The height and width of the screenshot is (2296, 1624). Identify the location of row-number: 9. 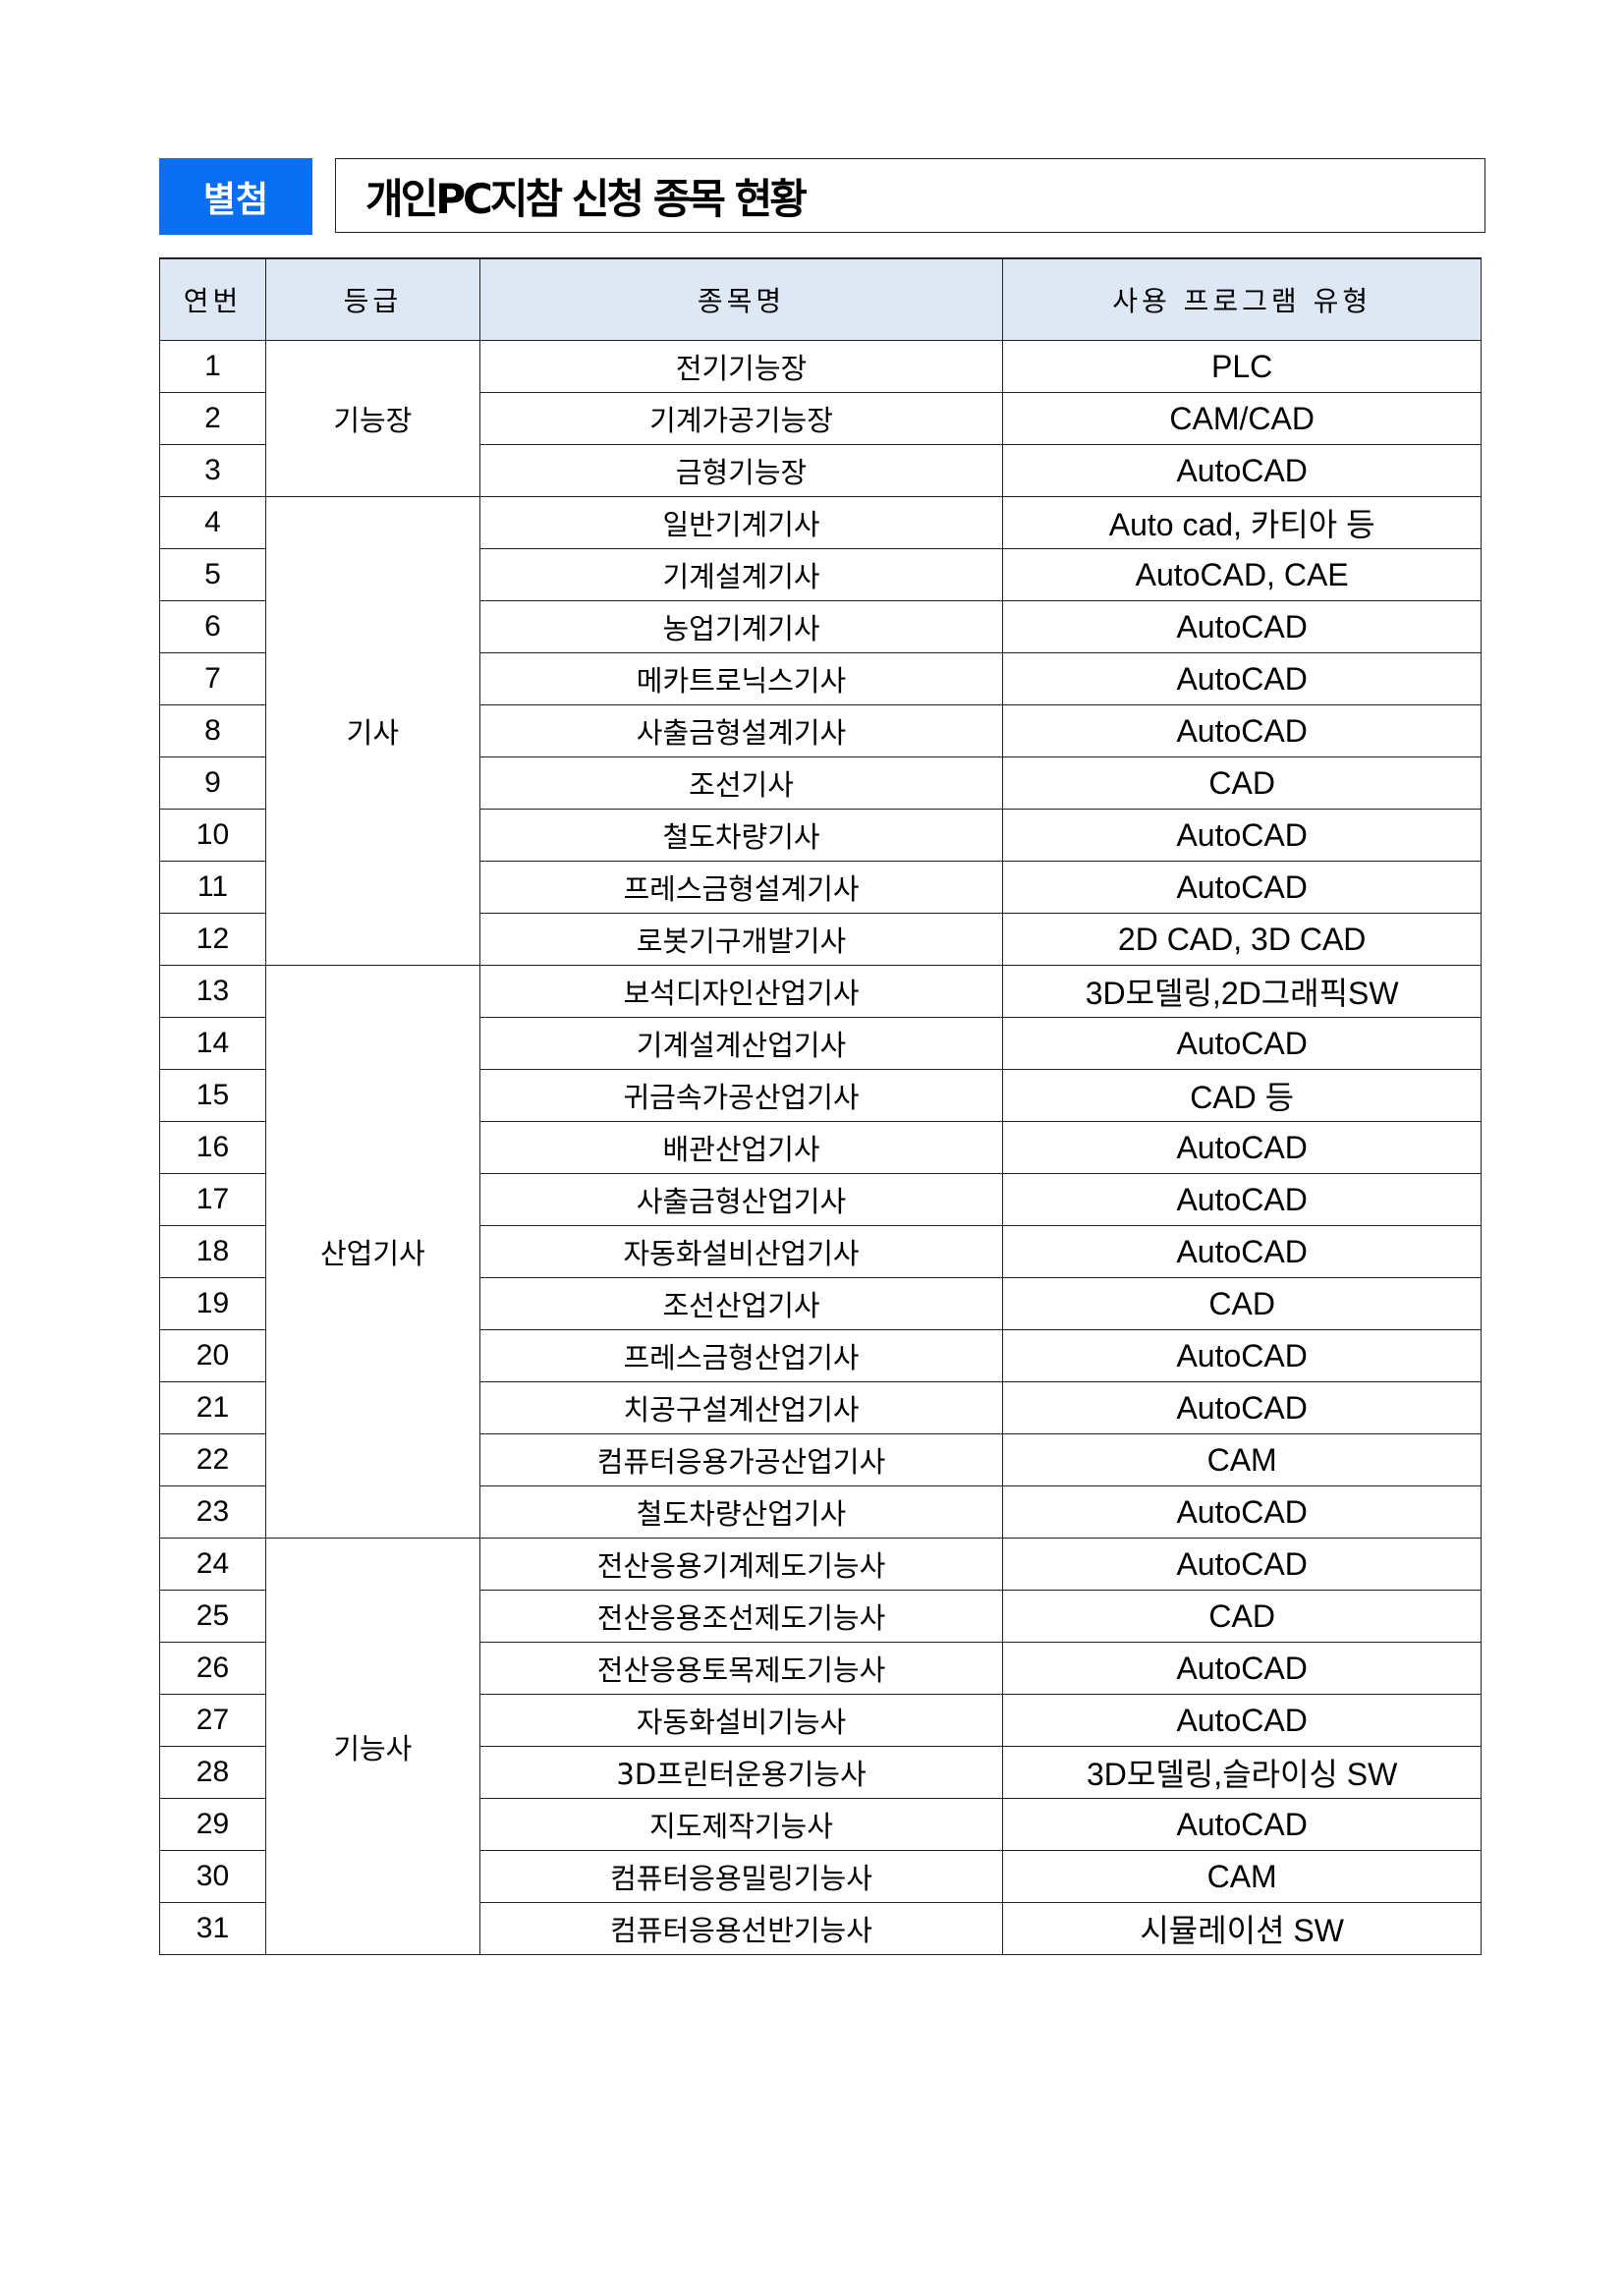
(212, 783).